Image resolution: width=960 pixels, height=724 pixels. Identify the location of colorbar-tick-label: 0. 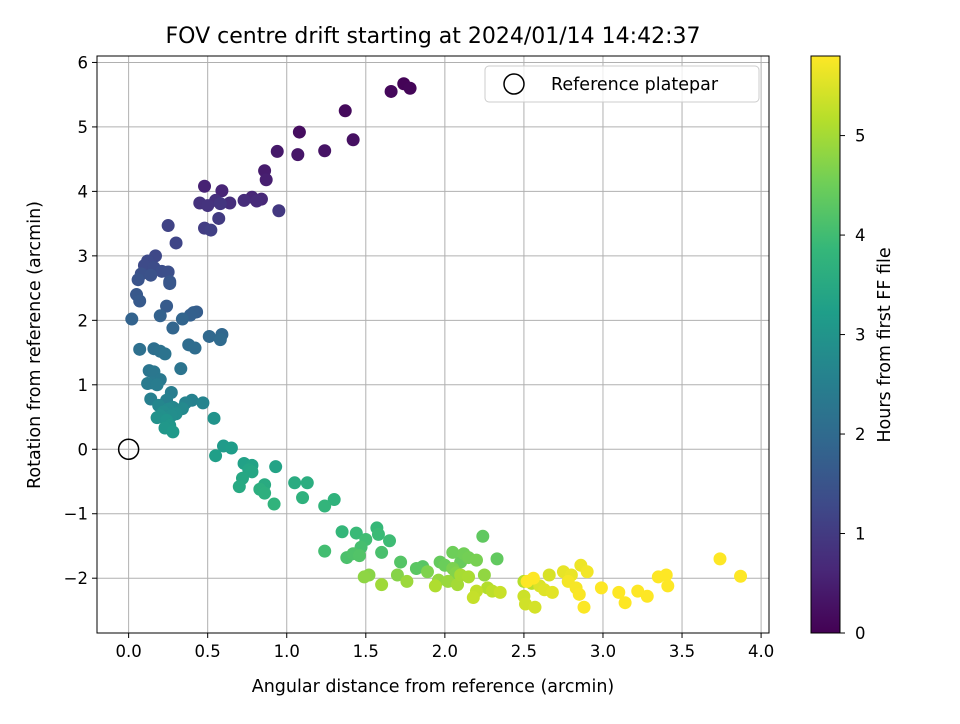
(860, 633).